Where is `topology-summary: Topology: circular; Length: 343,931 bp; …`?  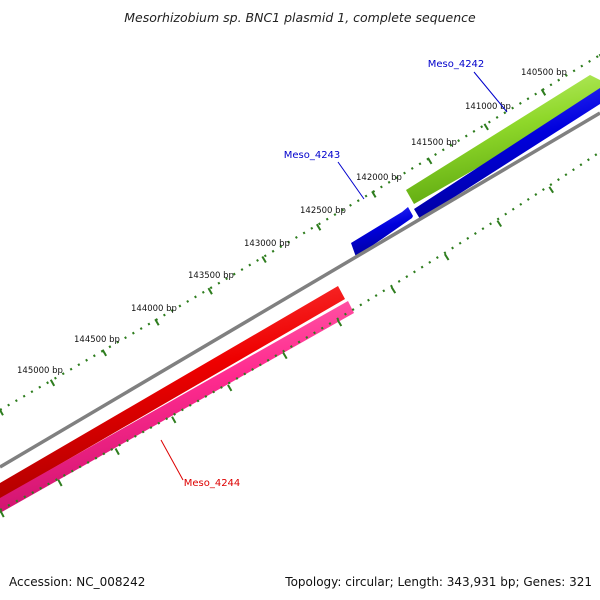
topology-summary: Topology: circular; Length: 343,931 bp; … is located at coordinates (438, 582).